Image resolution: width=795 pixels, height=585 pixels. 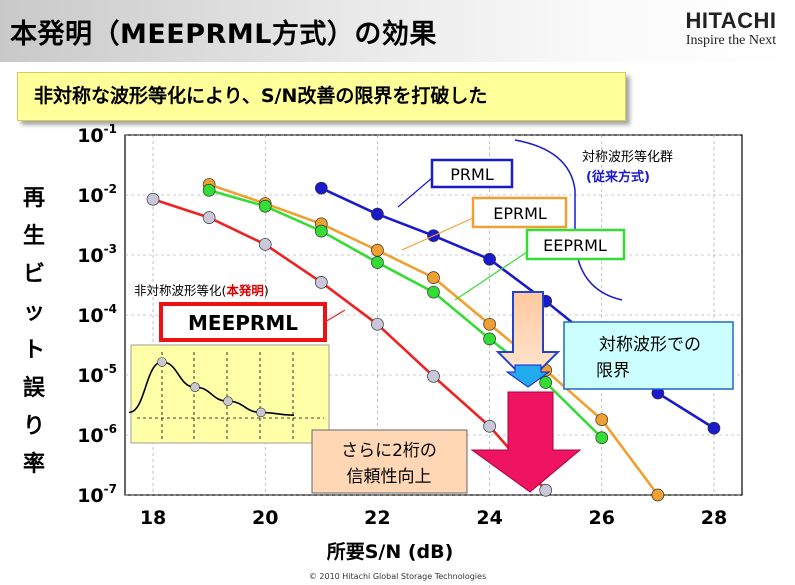 I want to click on headline-banner: 非対称な波形等化により、S/N改善の限界を打破した, so click(x=321, y=96).